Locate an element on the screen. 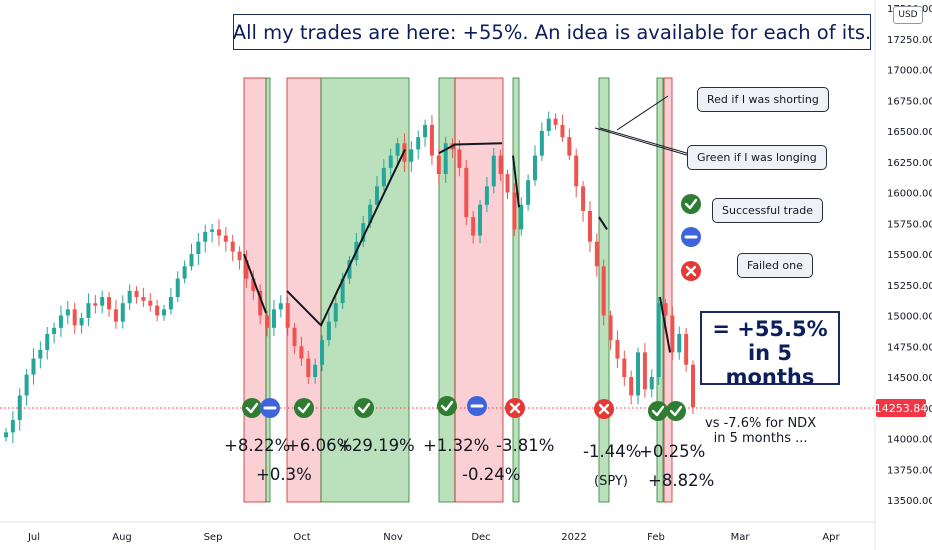  trade-label: +29.19% is located at coordinates (376, 445).